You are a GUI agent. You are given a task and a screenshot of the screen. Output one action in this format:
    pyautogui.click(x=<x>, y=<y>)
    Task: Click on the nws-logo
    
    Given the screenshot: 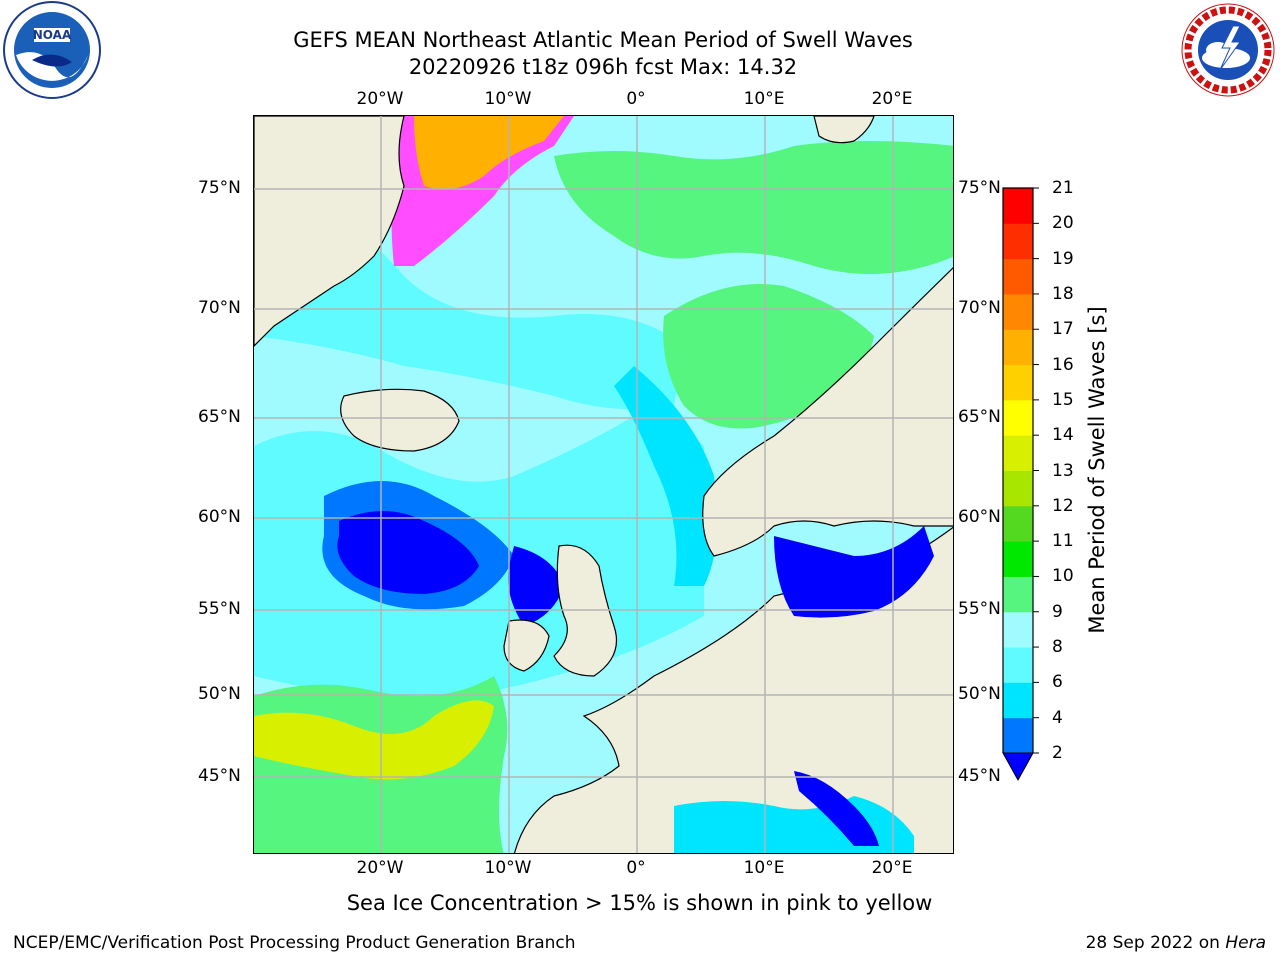 What is the action you would take?
    pyautogui.click(x=1228, y=50)
    